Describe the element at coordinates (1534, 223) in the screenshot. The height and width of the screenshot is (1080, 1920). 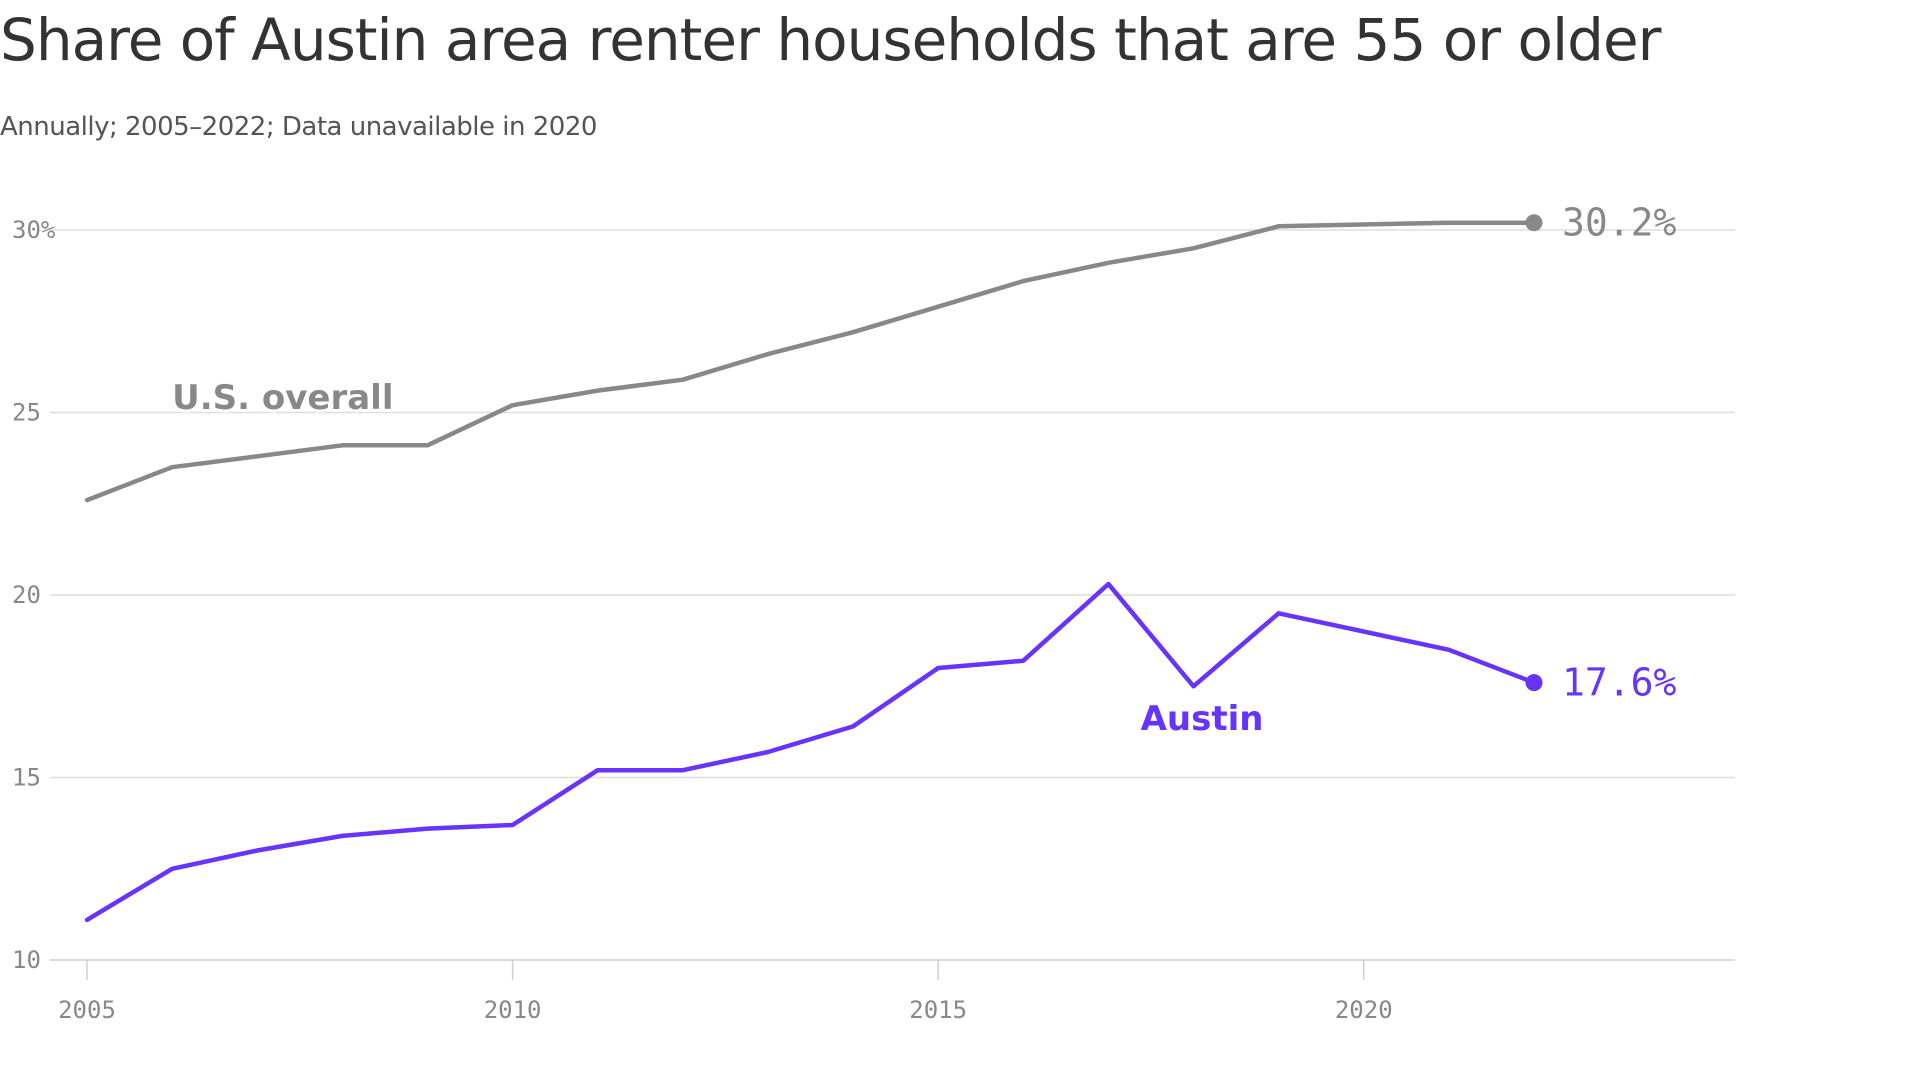
I see `end-point-us-overall` at that location.